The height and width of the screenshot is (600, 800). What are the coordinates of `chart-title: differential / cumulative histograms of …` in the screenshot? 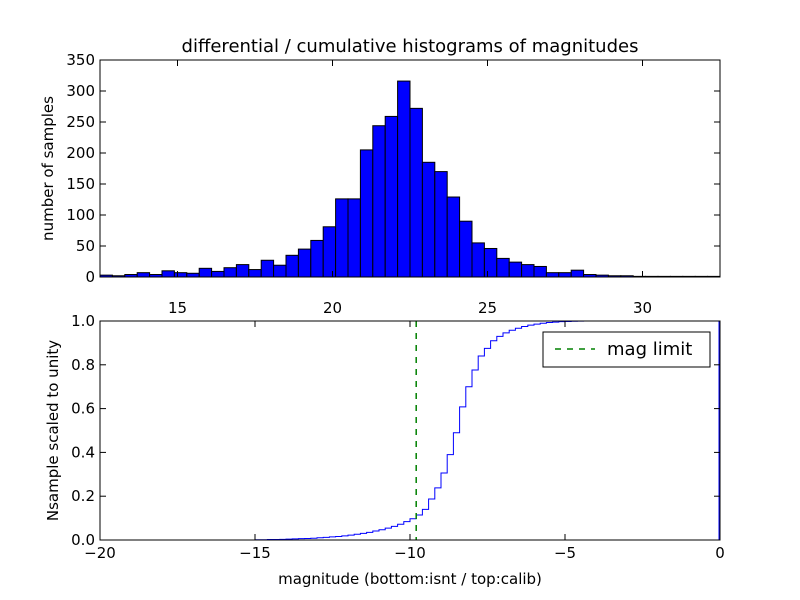 It's located at (410, 46).